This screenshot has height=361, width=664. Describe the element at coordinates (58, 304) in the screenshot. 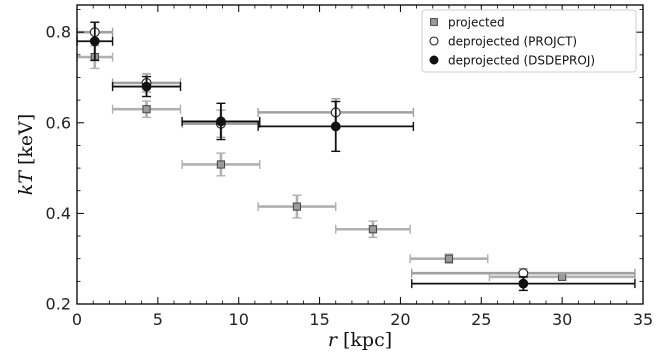

I see `y-tick-label: 0.2` at that location.